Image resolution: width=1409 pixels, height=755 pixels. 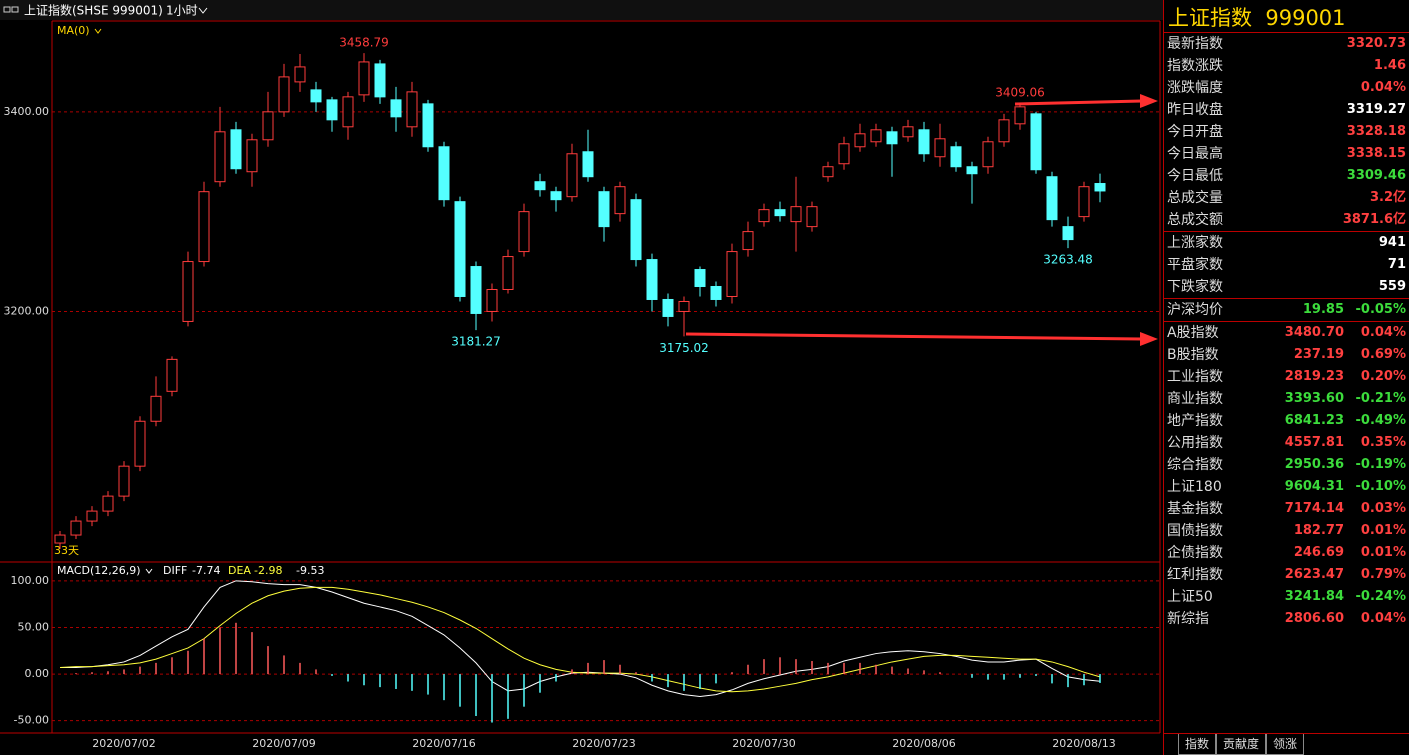 I want to click on index-value: 182.77, so click(x=1318, y=530).